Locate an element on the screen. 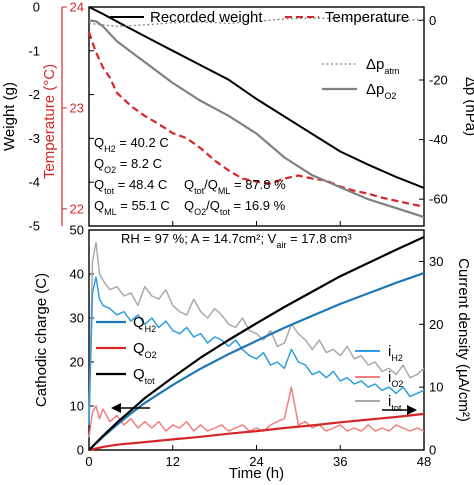  temperature-tick-label-0: 24 is located at coordinates (77, 7).